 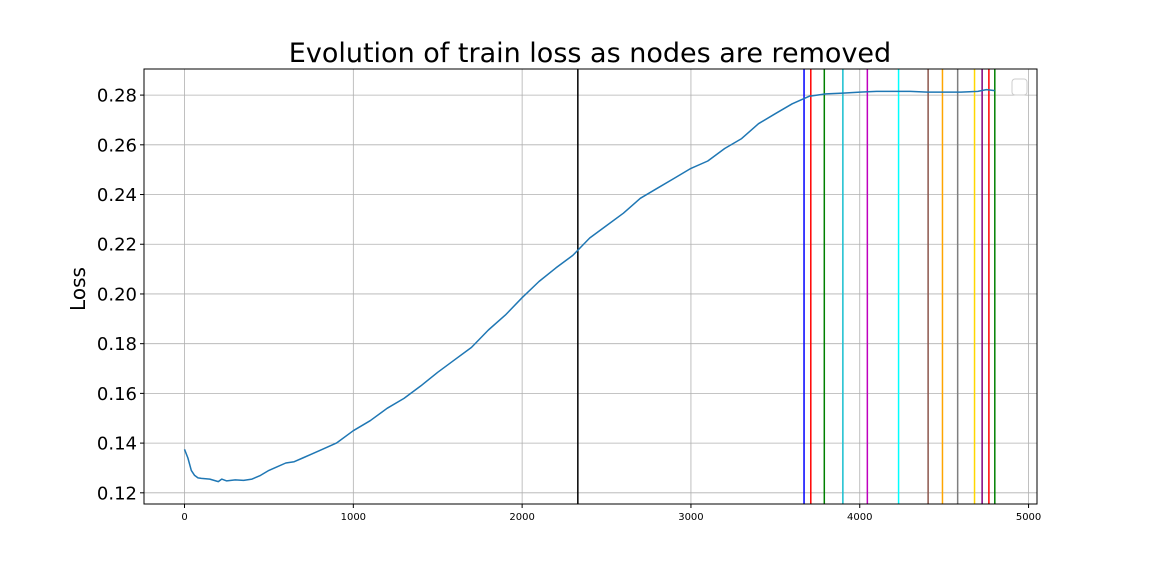 I want to click on x-tick-label: 5000, so click(x=1028, y=517).